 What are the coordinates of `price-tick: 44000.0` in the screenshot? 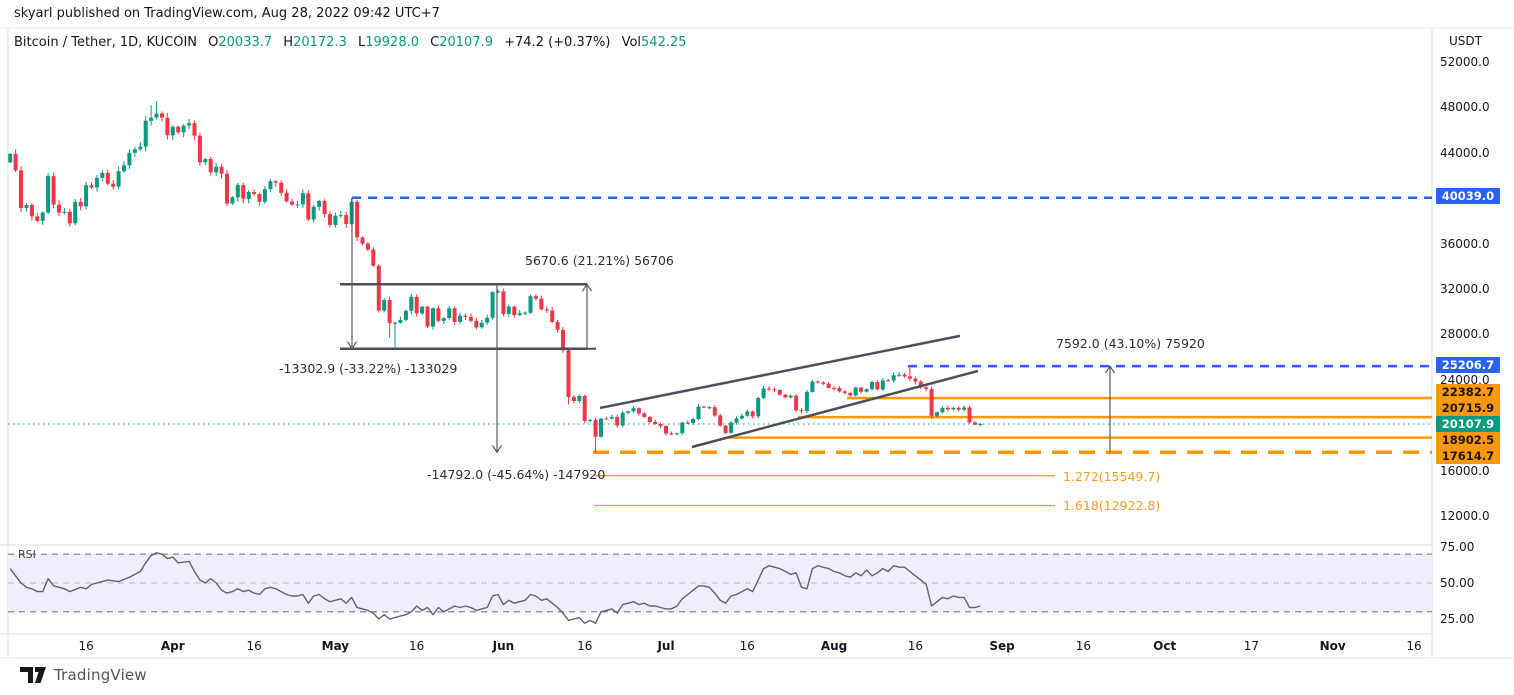 It's located at (1465, 152).